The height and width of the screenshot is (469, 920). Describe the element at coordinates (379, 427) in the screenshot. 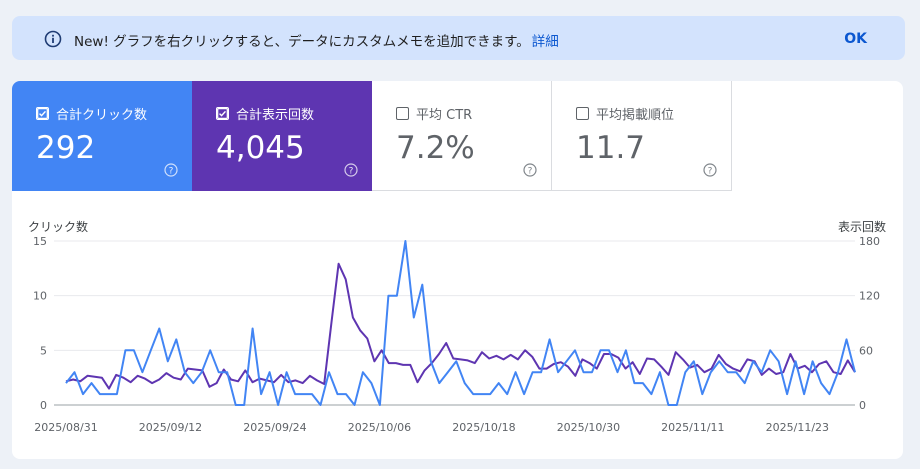

I see `x-axis-tick-label: 2025/10/06` at that location.